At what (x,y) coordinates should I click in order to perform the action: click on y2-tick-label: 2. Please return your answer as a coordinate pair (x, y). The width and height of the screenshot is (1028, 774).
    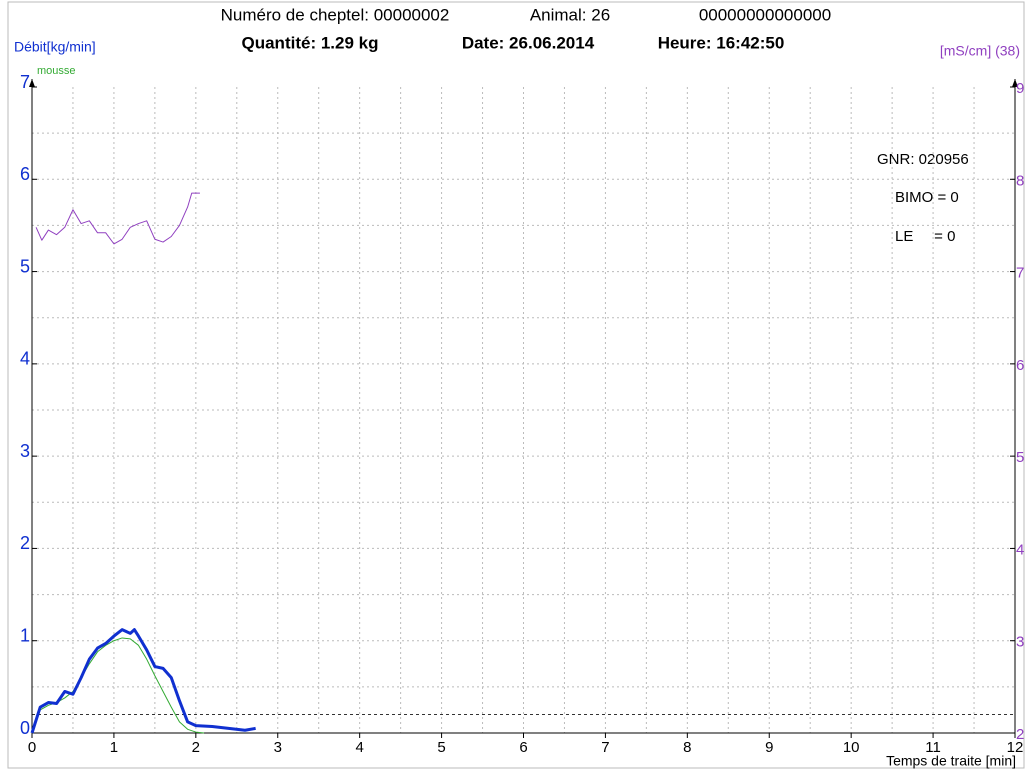
    Looking at the image, I should click on (1020, 734).